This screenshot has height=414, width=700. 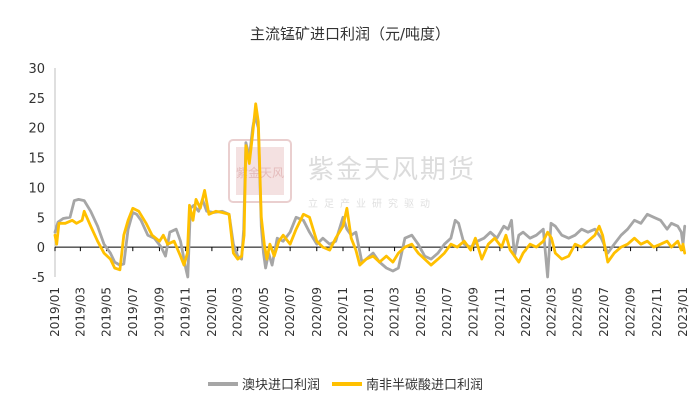 What do you see at coordinates (526, 312) in the screenshot?
I see `x-tick-label: 2022/01` at bounding box center [526, 312].